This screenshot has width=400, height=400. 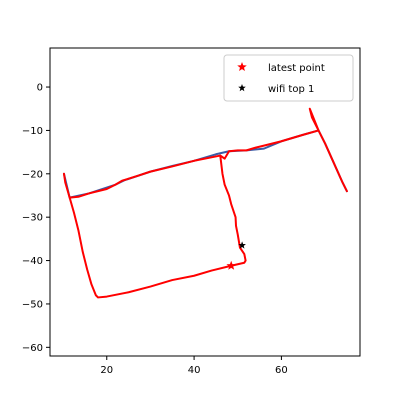 I want to click on y-axis: 0 −10 −20 −30 −40 −50 −60, so click(x=36, y=218).